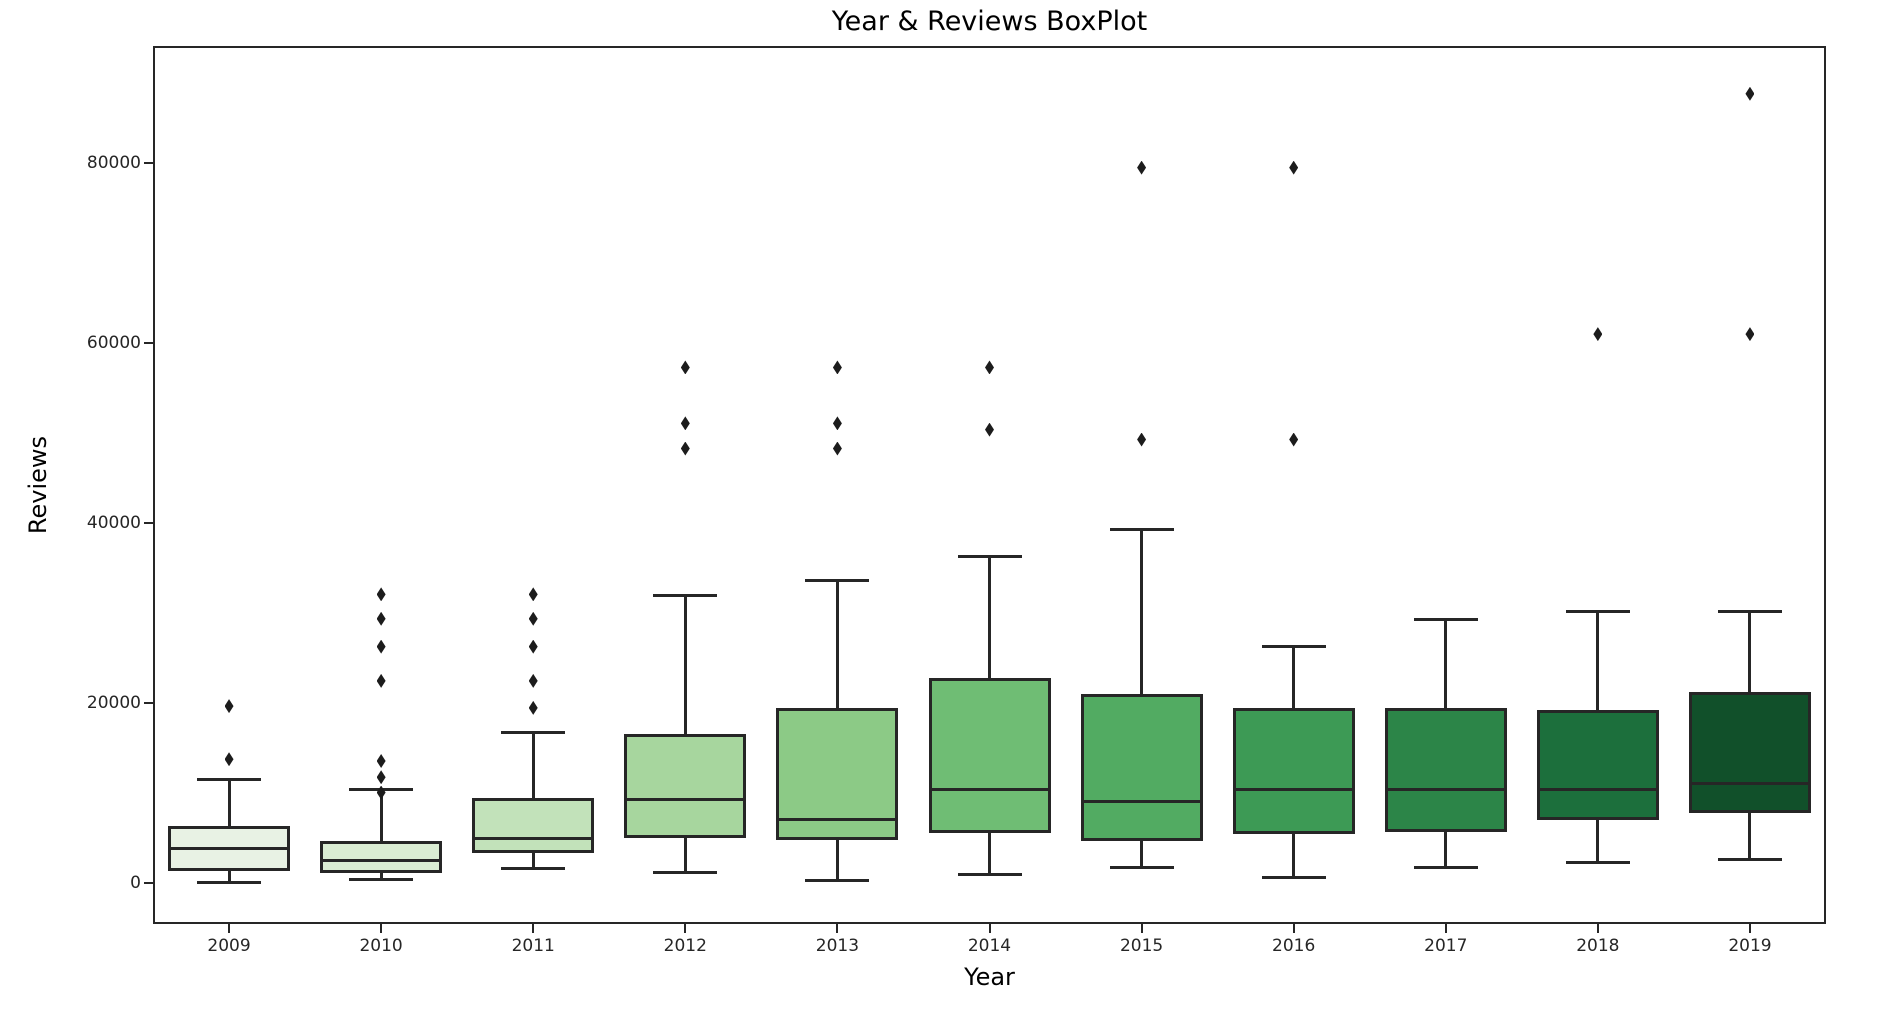 The width and height of the screenshot is (1902, 1018). Describe the element at coordinates (1597, 612) in the screenshot. I see `upper-whisker-cap-2018` at that location.